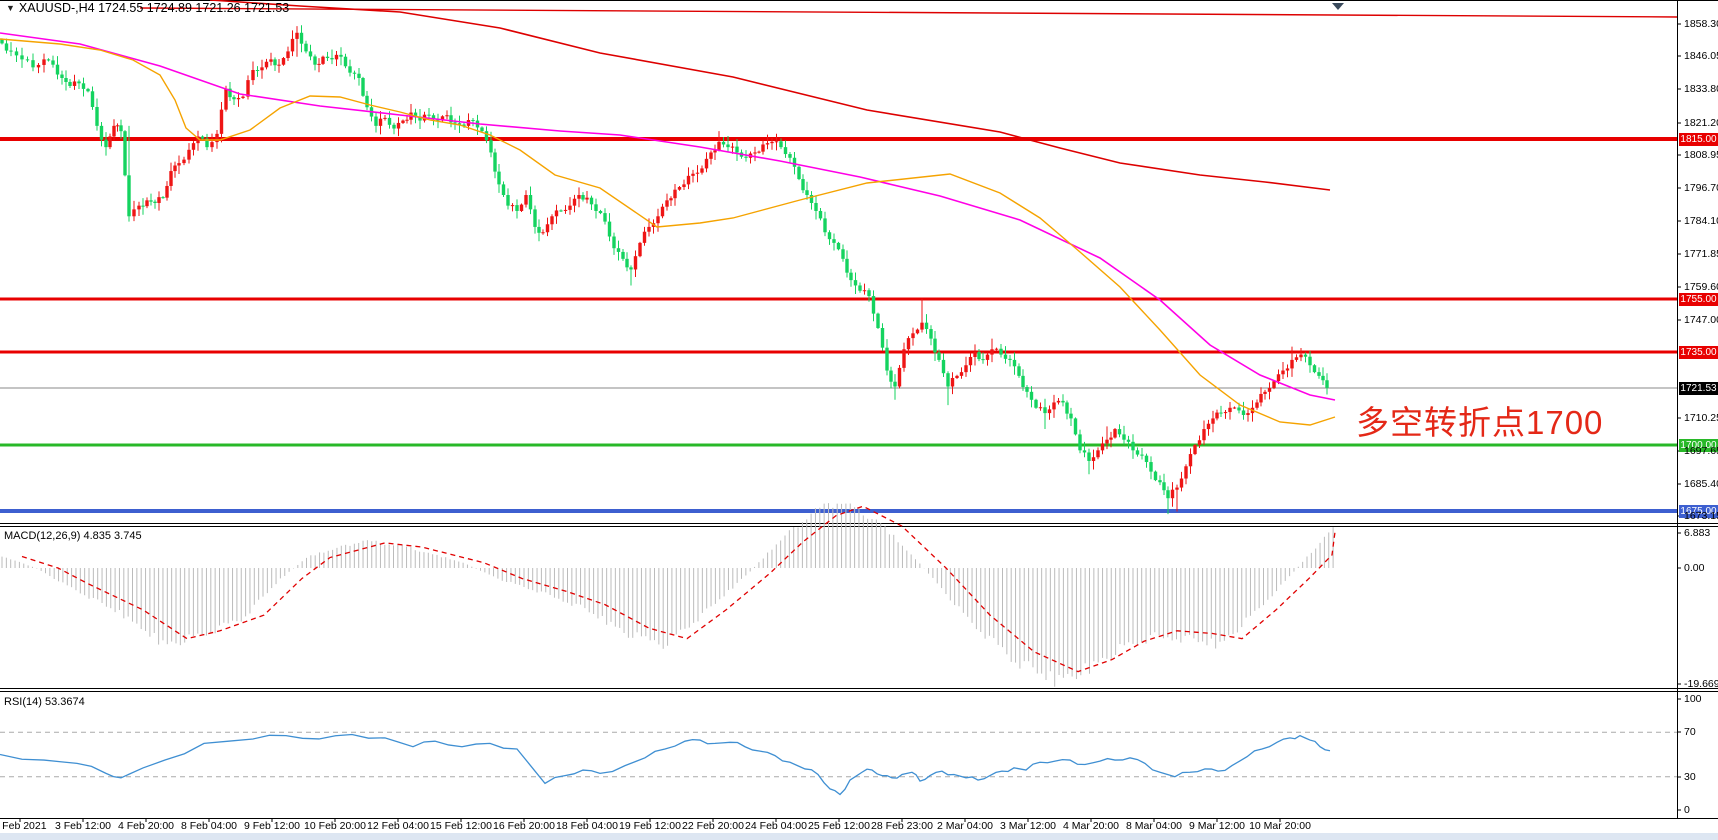 The image size is (1718, 840). I want to click on price-badge-1675.00: 1675.00, so click(1698, 511).